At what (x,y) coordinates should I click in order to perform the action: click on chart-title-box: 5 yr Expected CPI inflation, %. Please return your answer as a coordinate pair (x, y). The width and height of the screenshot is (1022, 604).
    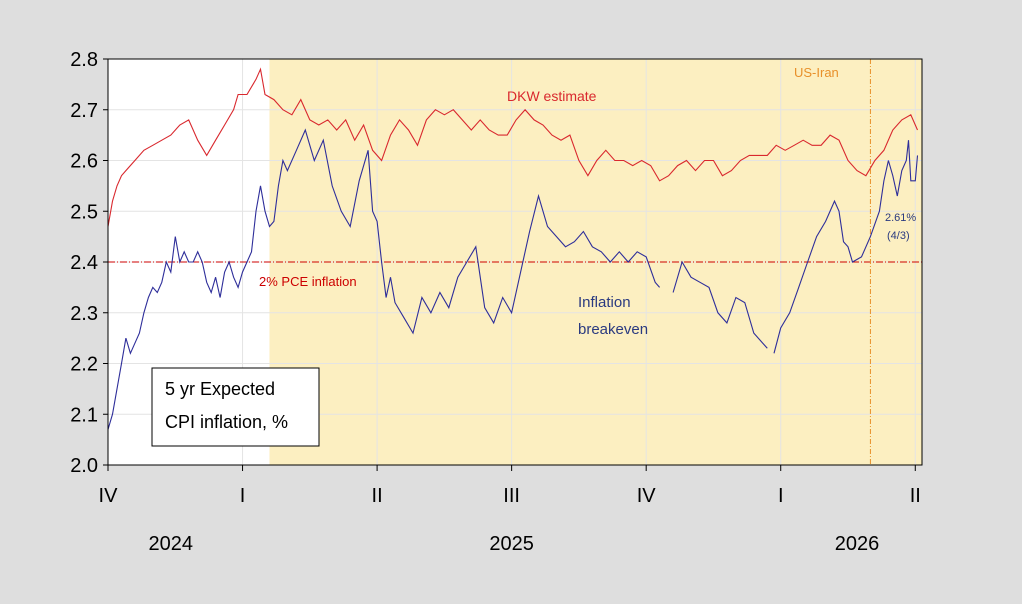
    Looking at the image, I should click on (235, 407).